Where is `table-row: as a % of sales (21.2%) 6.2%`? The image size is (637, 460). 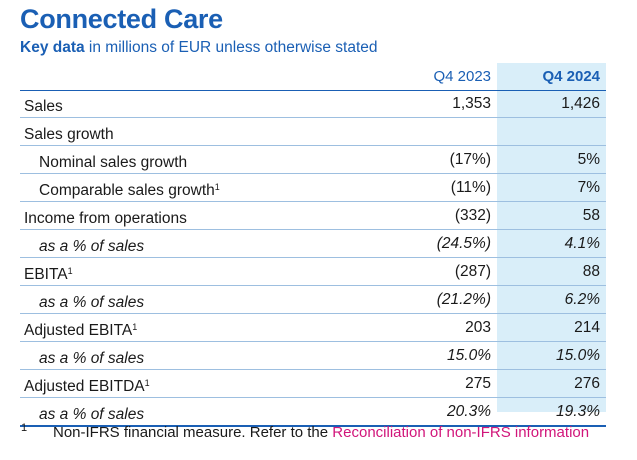 table-row: as a % of sales (21.2%) 6.2% is located at coordinates (313, 300).